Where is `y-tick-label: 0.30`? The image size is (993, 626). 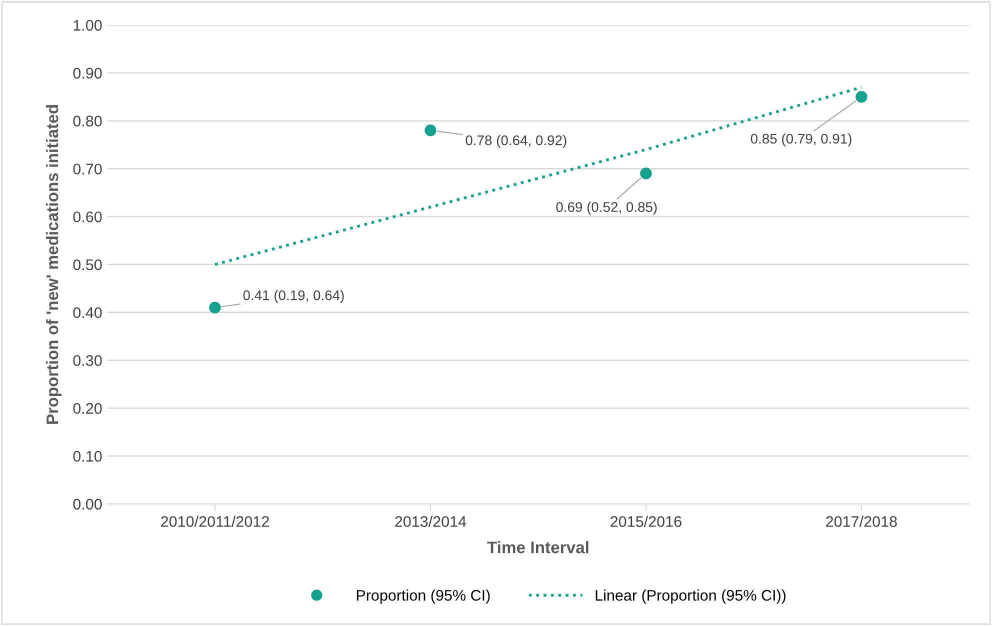
y-tick-label: 0.30 is located at coordinates (87, 360).